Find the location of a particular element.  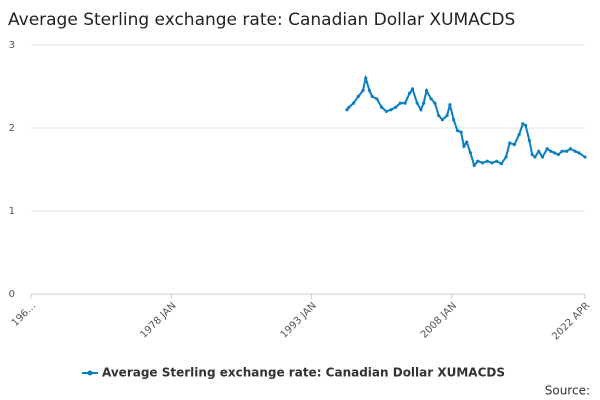

series-line is located at coordinates (466, 121).